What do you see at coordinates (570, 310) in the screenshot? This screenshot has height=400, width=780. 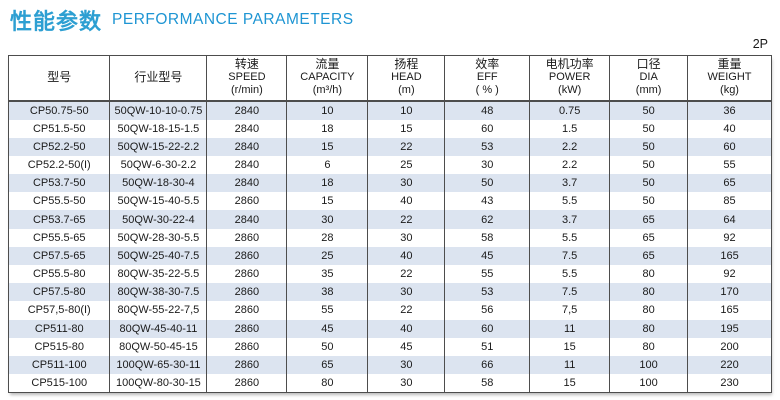 I see `table-cell: 7,5` at bounding box center [570, 310].